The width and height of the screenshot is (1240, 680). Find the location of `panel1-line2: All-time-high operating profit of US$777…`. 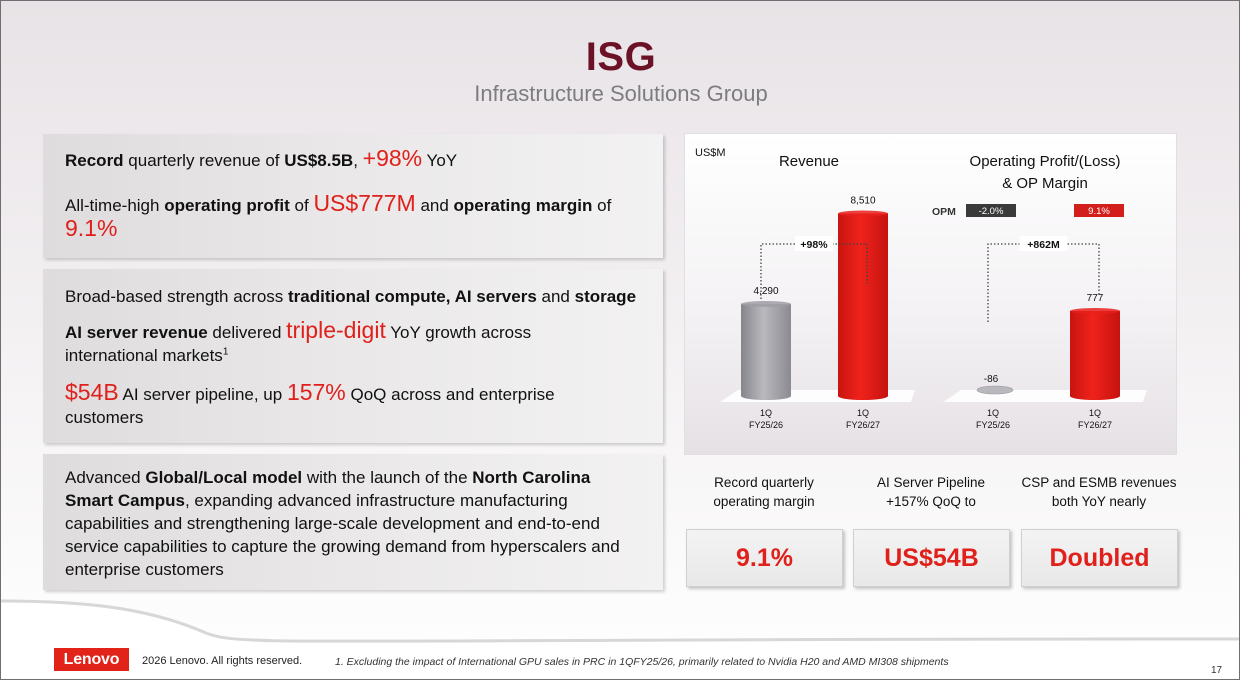

panel1-line2: All-time-high operating profit of US$777… is located at coordinates (338, 217).